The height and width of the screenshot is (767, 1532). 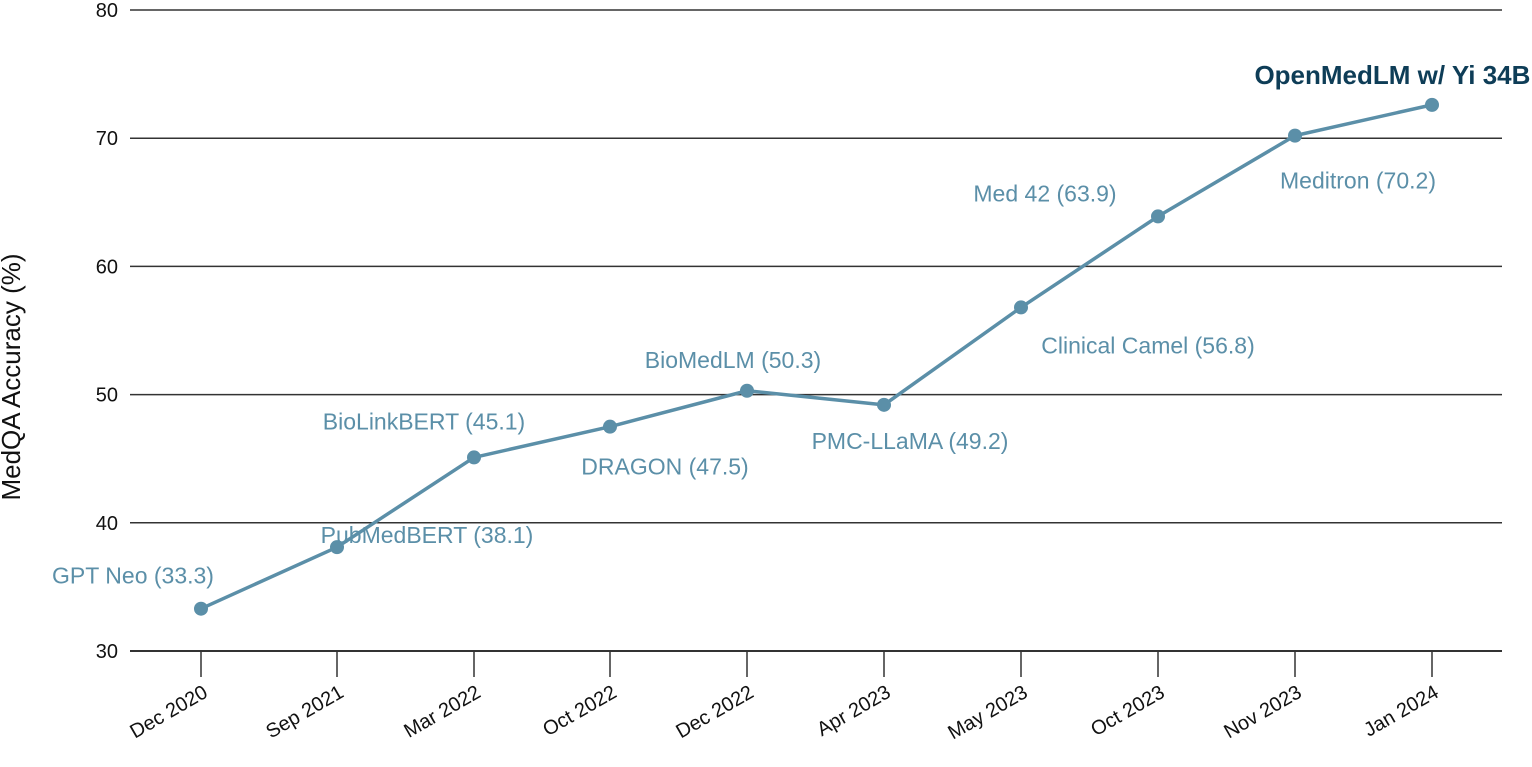 I want to click on x-tick-label: Oct 2022, so click(x=579, y=711).